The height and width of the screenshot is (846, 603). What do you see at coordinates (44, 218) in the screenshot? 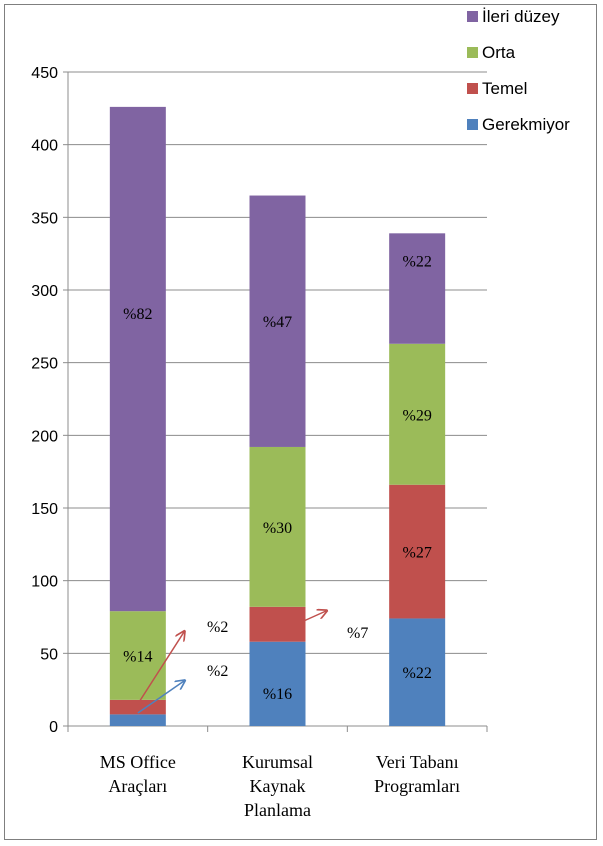
I see `y-tick-label-350: 350` at bounding box center [44, 218].